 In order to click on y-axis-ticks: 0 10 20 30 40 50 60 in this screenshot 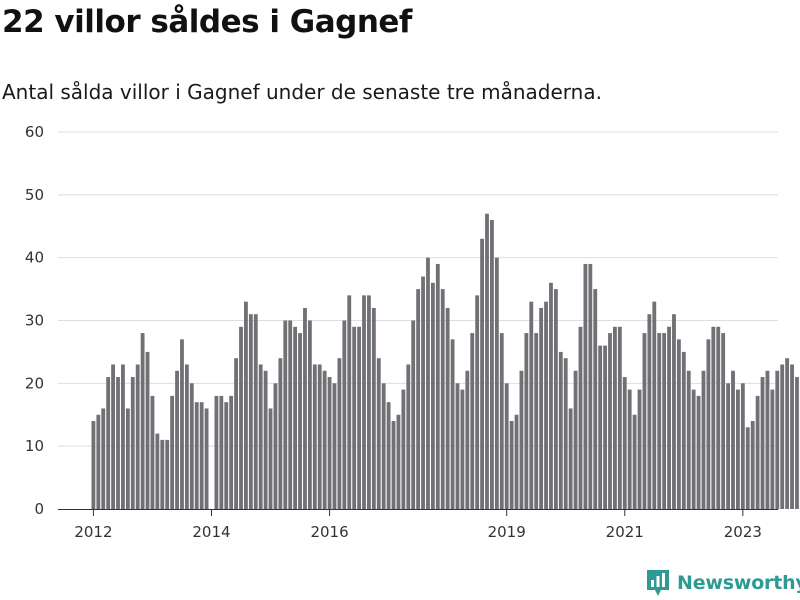, I will do `click(34, 320)`.